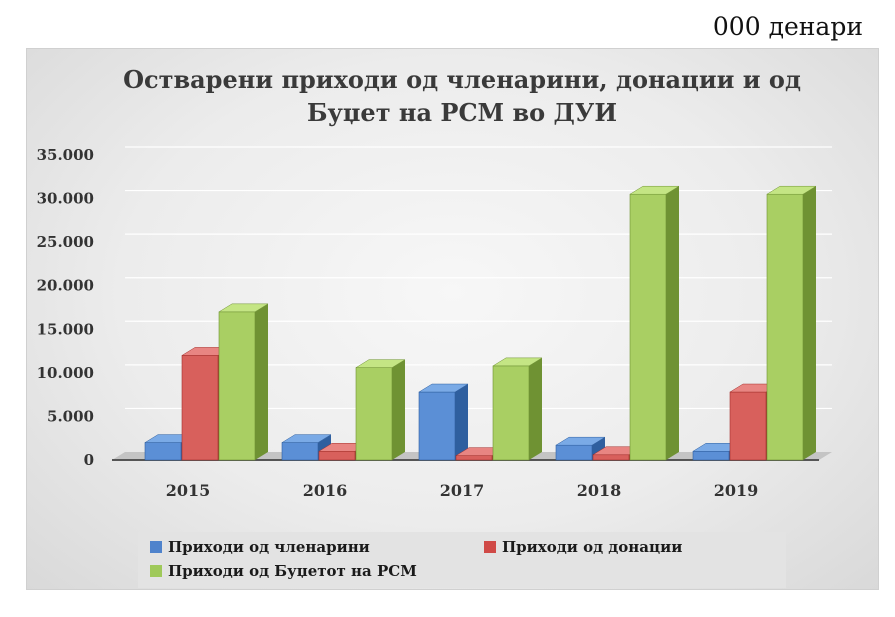 This screenshot has height=617, width=895. What do you see at coordinates (292, 571) in the screenshot?
I see `legend-label-budget: Приходи од Буџетот на РСМ` at bounding box center [292, 571].